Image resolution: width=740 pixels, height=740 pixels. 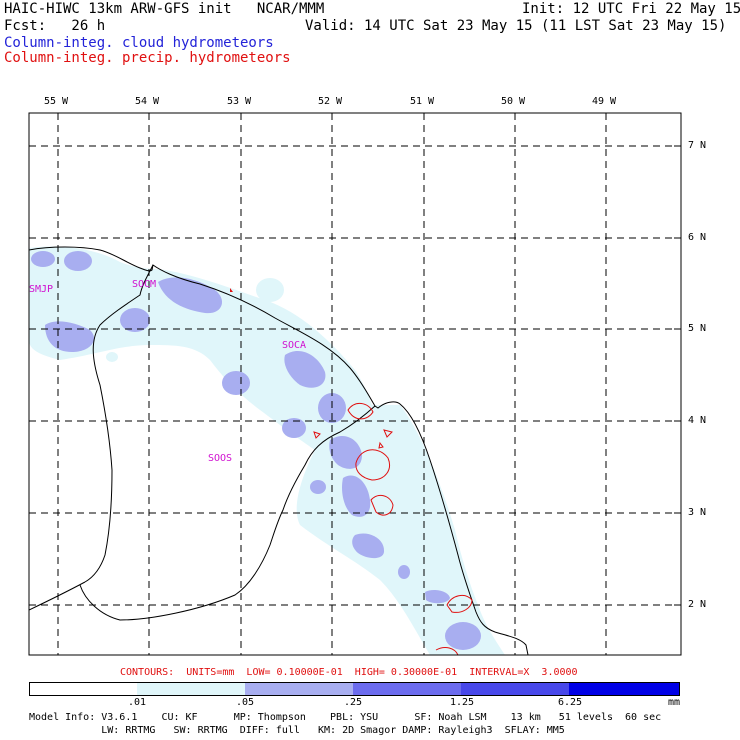 I want to click on station-smjp: SMJP, so click(x=41, y=289).